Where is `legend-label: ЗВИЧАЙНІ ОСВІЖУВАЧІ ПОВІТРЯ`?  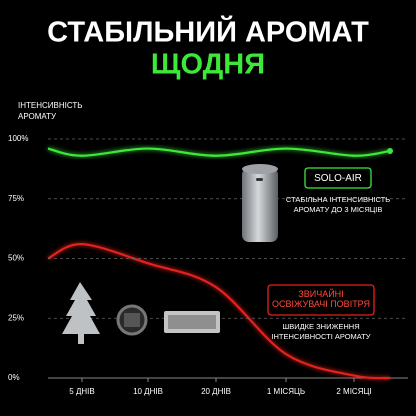
legend-label: ЗВИЧАЙНІ ОСВІЖУВАЧІ ПОВІТРЯ is located at coordinates (321, 298).